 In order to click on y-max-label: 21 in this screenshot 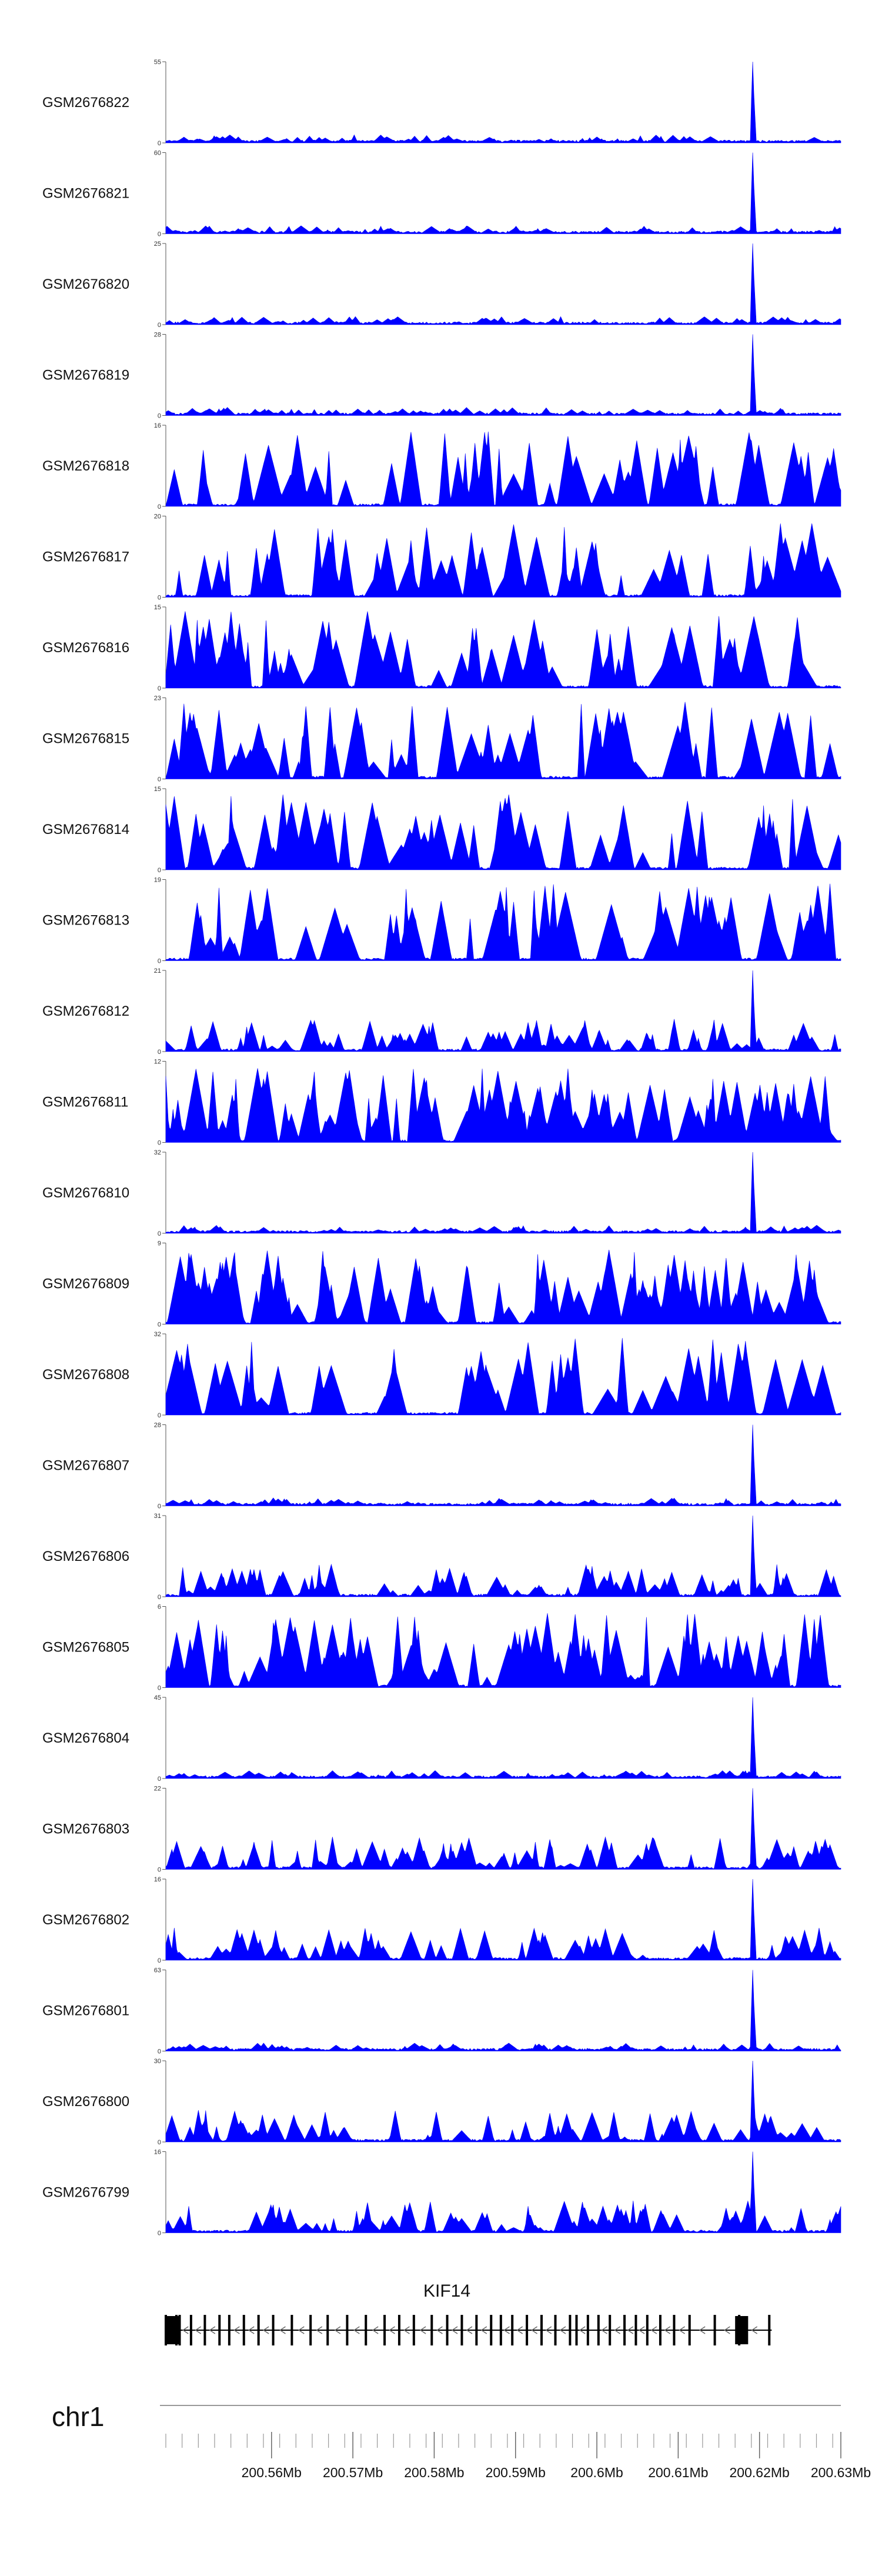, I will do `click(157, 971)`.